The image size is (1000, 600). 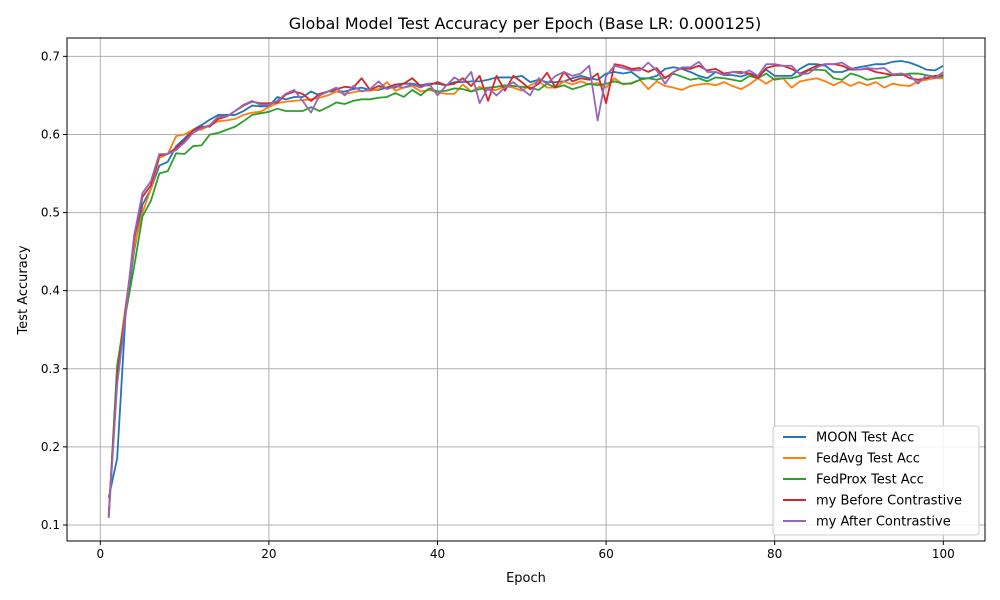 What do you see at coordinates (50, 369) in the screenshot?
I see `y-tick-label: 0.3` at bounding box center [50, 369].